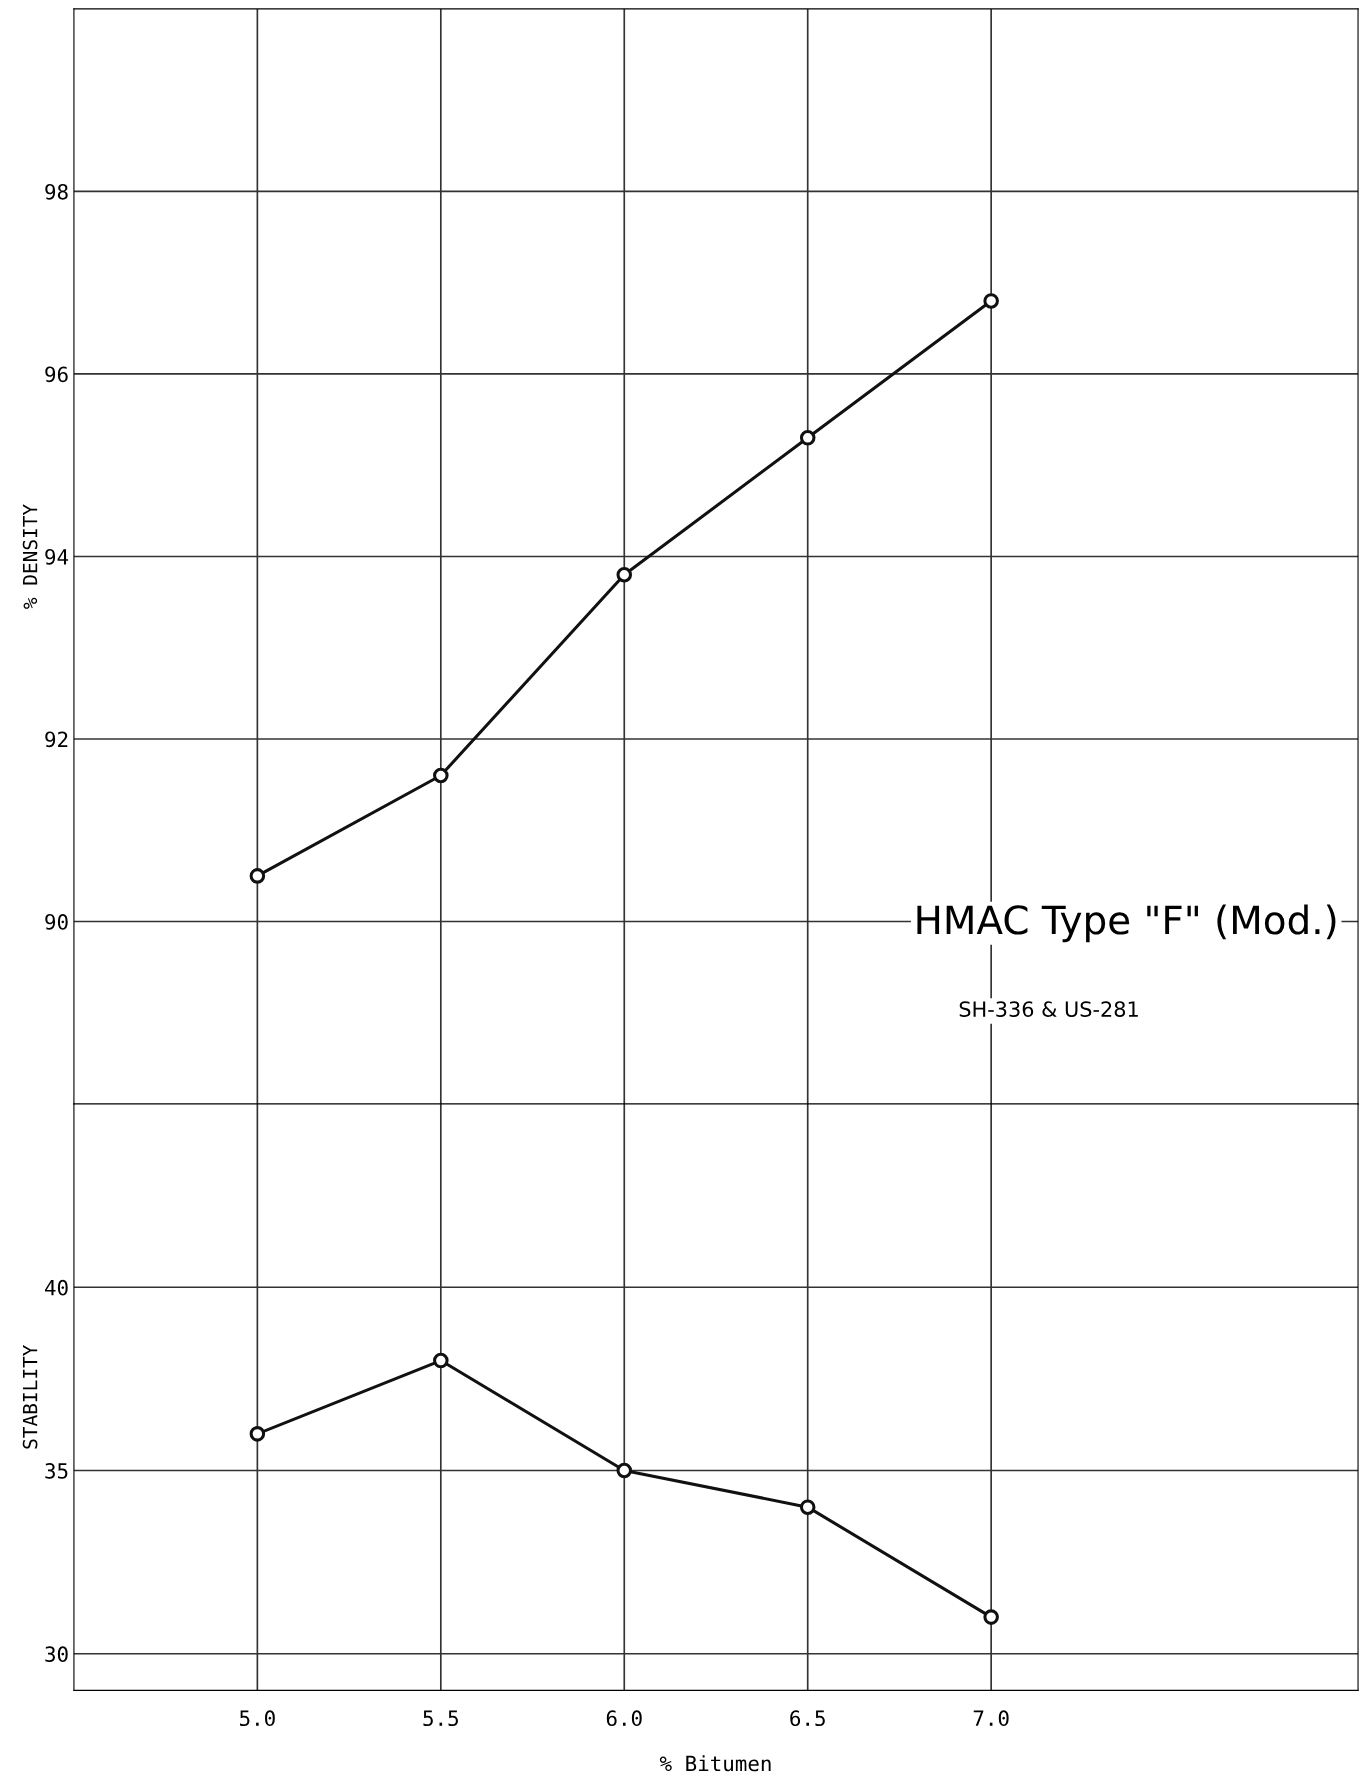 The image size is (1369, 1785). Describe the element at coordinates (56, 191) in the screenshot. I see `y-tick-label: 98` at that location.